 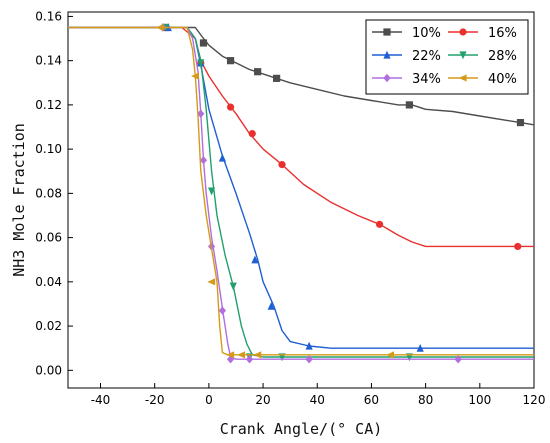 What do you see at coordinates (371, 400) in the screenshot?
I see `x-tick-label: 60` at bounding box center [371, 400].